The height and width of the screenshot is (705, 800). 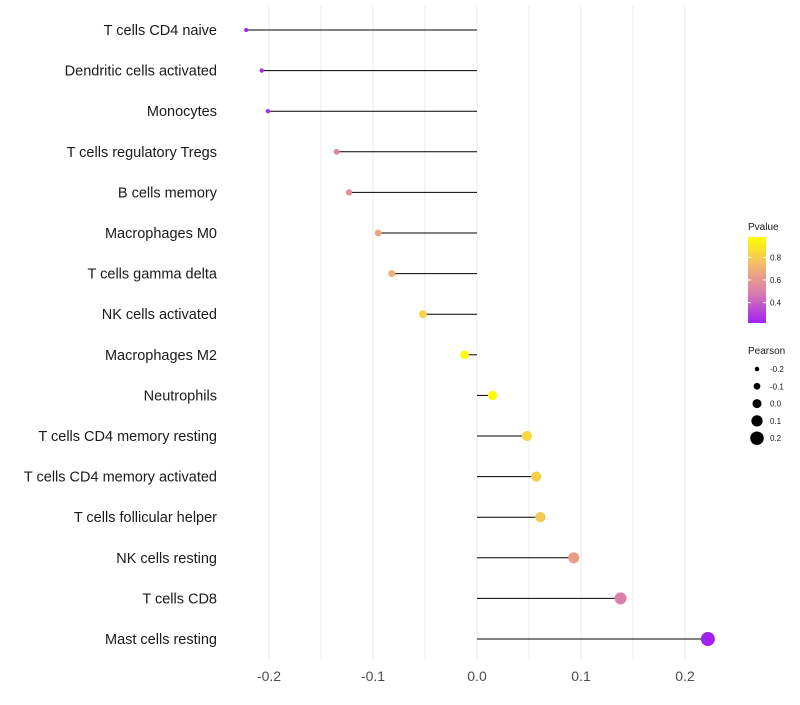 I want to click on category-label-t-cells-cd8: T cells CD8, so click(x=179, y=599).